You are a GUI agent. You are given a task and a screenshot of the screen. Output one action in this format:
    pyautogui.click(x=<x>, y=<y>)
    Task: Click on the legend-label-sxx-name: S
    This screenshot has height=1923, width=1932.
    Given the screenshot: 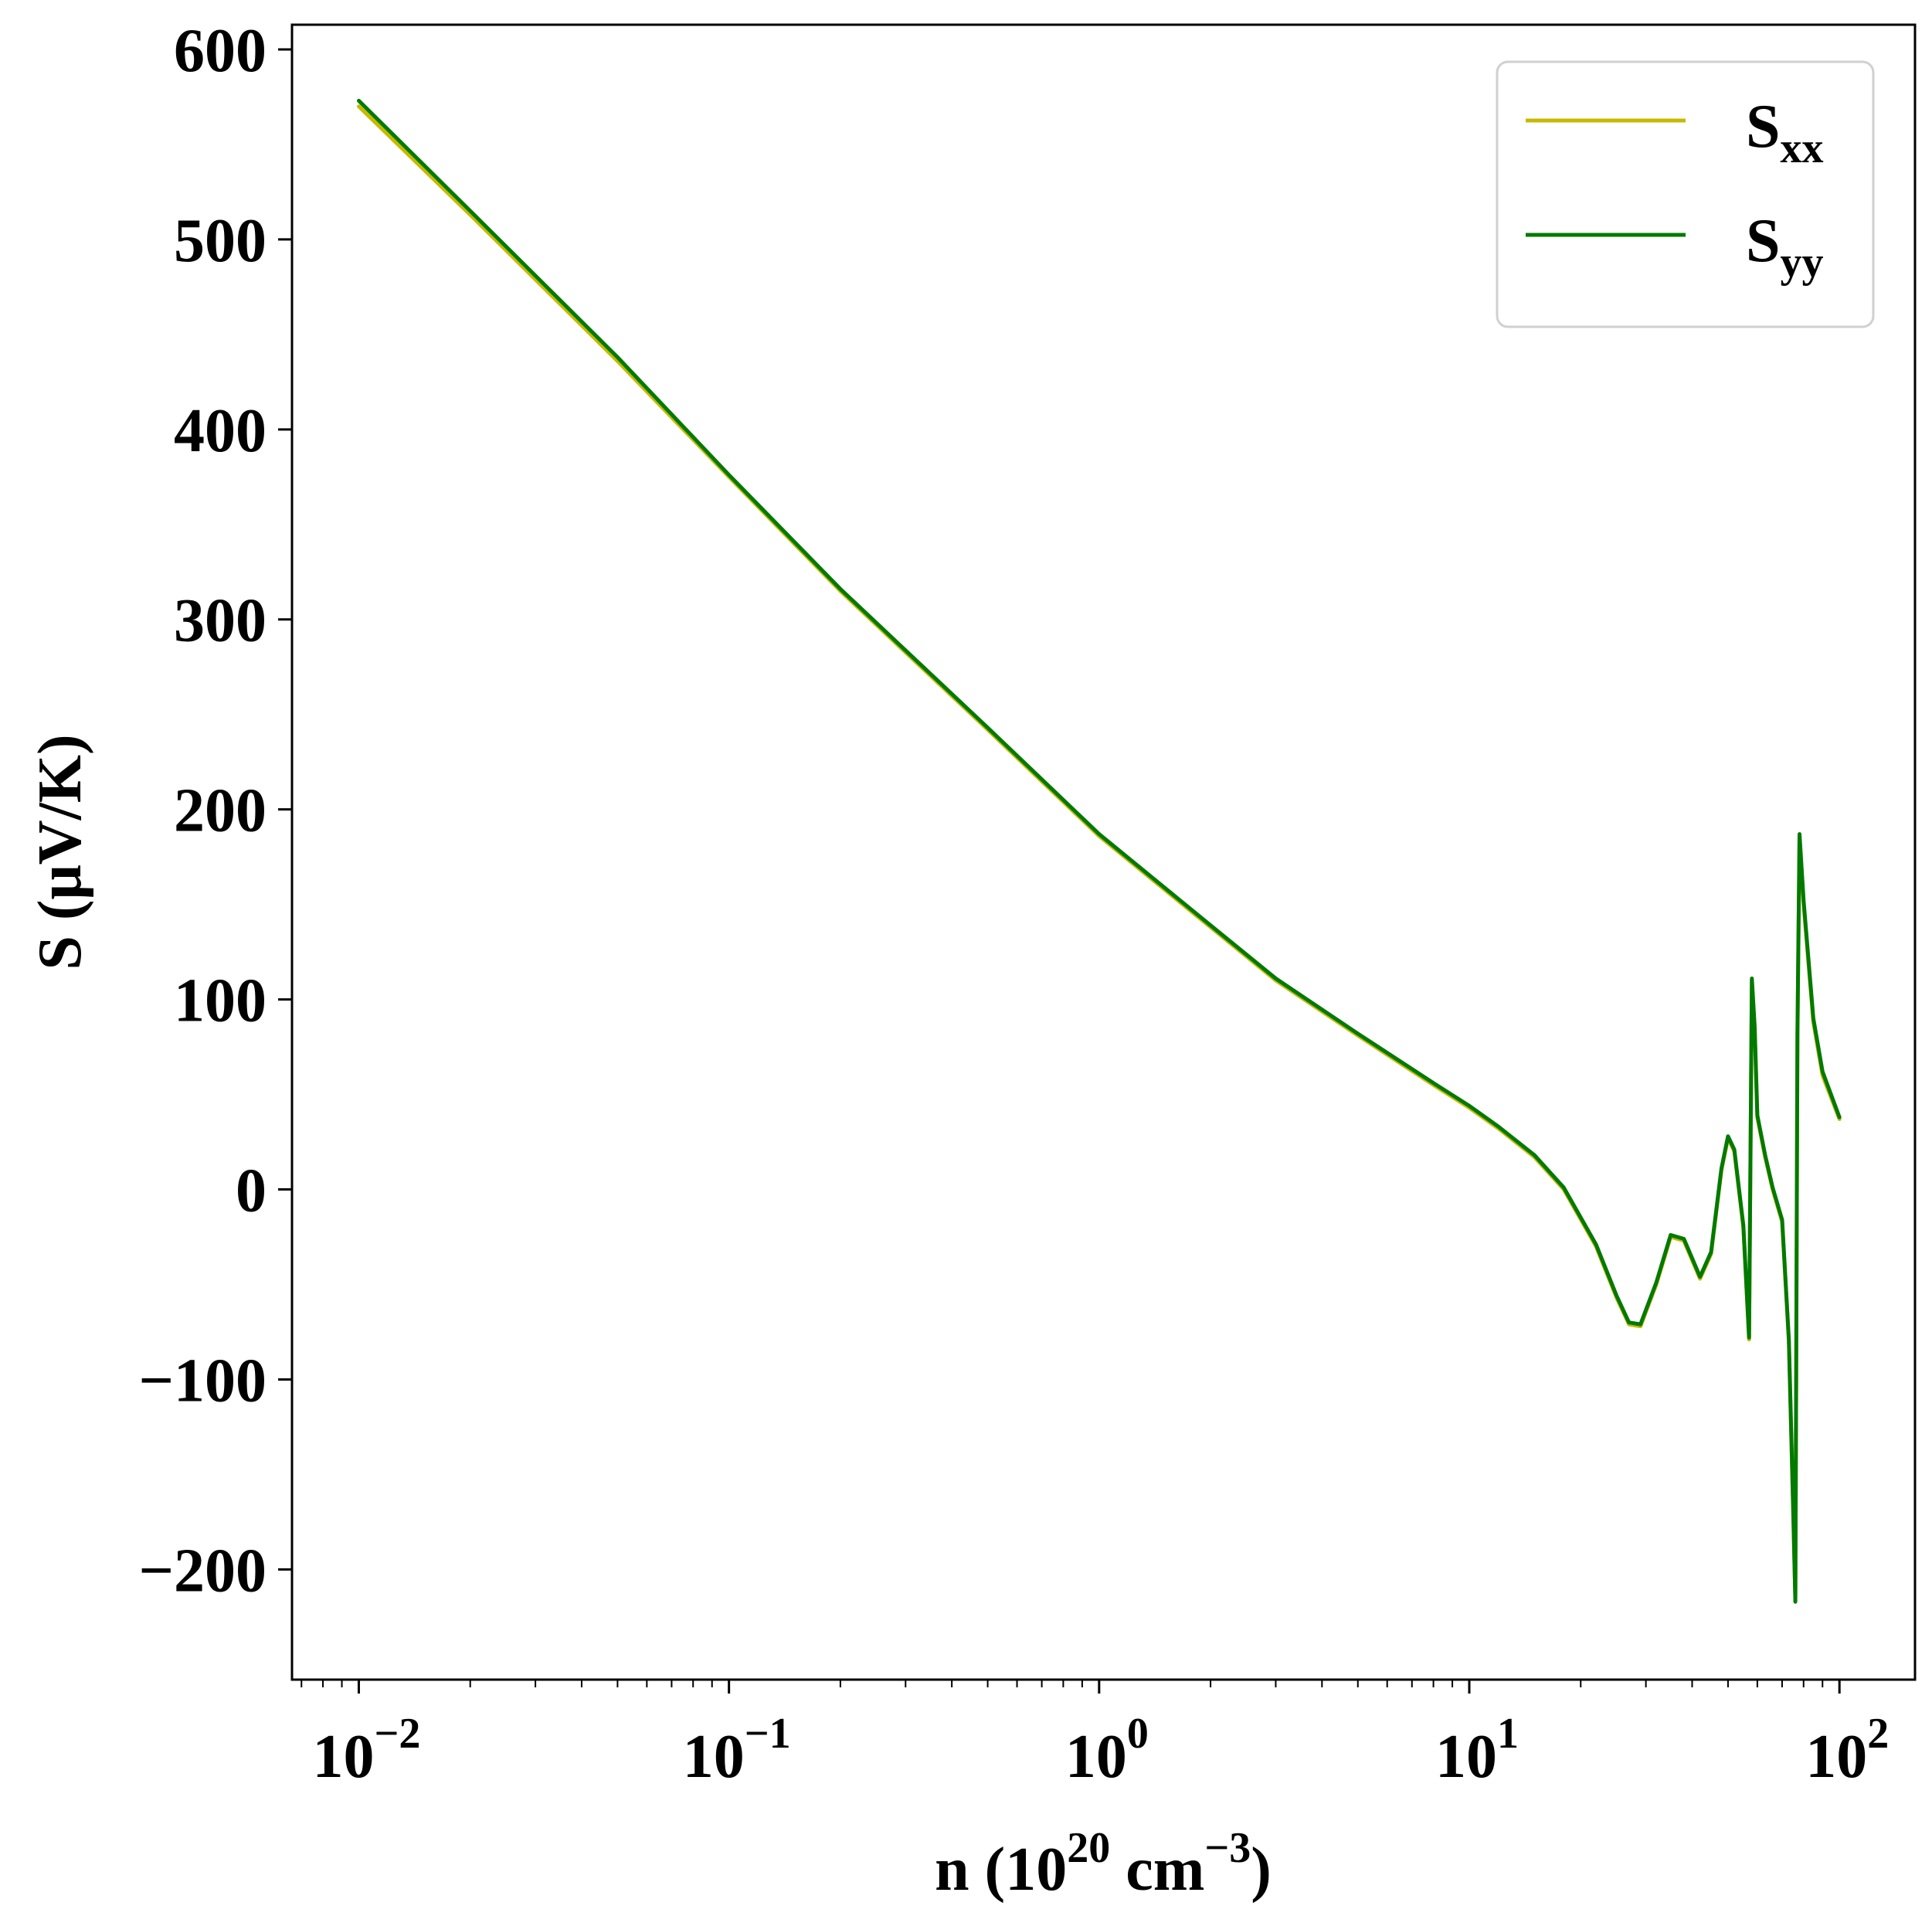 What is the action you would take?
    pyautogui.click(x=1764, y=127)
    